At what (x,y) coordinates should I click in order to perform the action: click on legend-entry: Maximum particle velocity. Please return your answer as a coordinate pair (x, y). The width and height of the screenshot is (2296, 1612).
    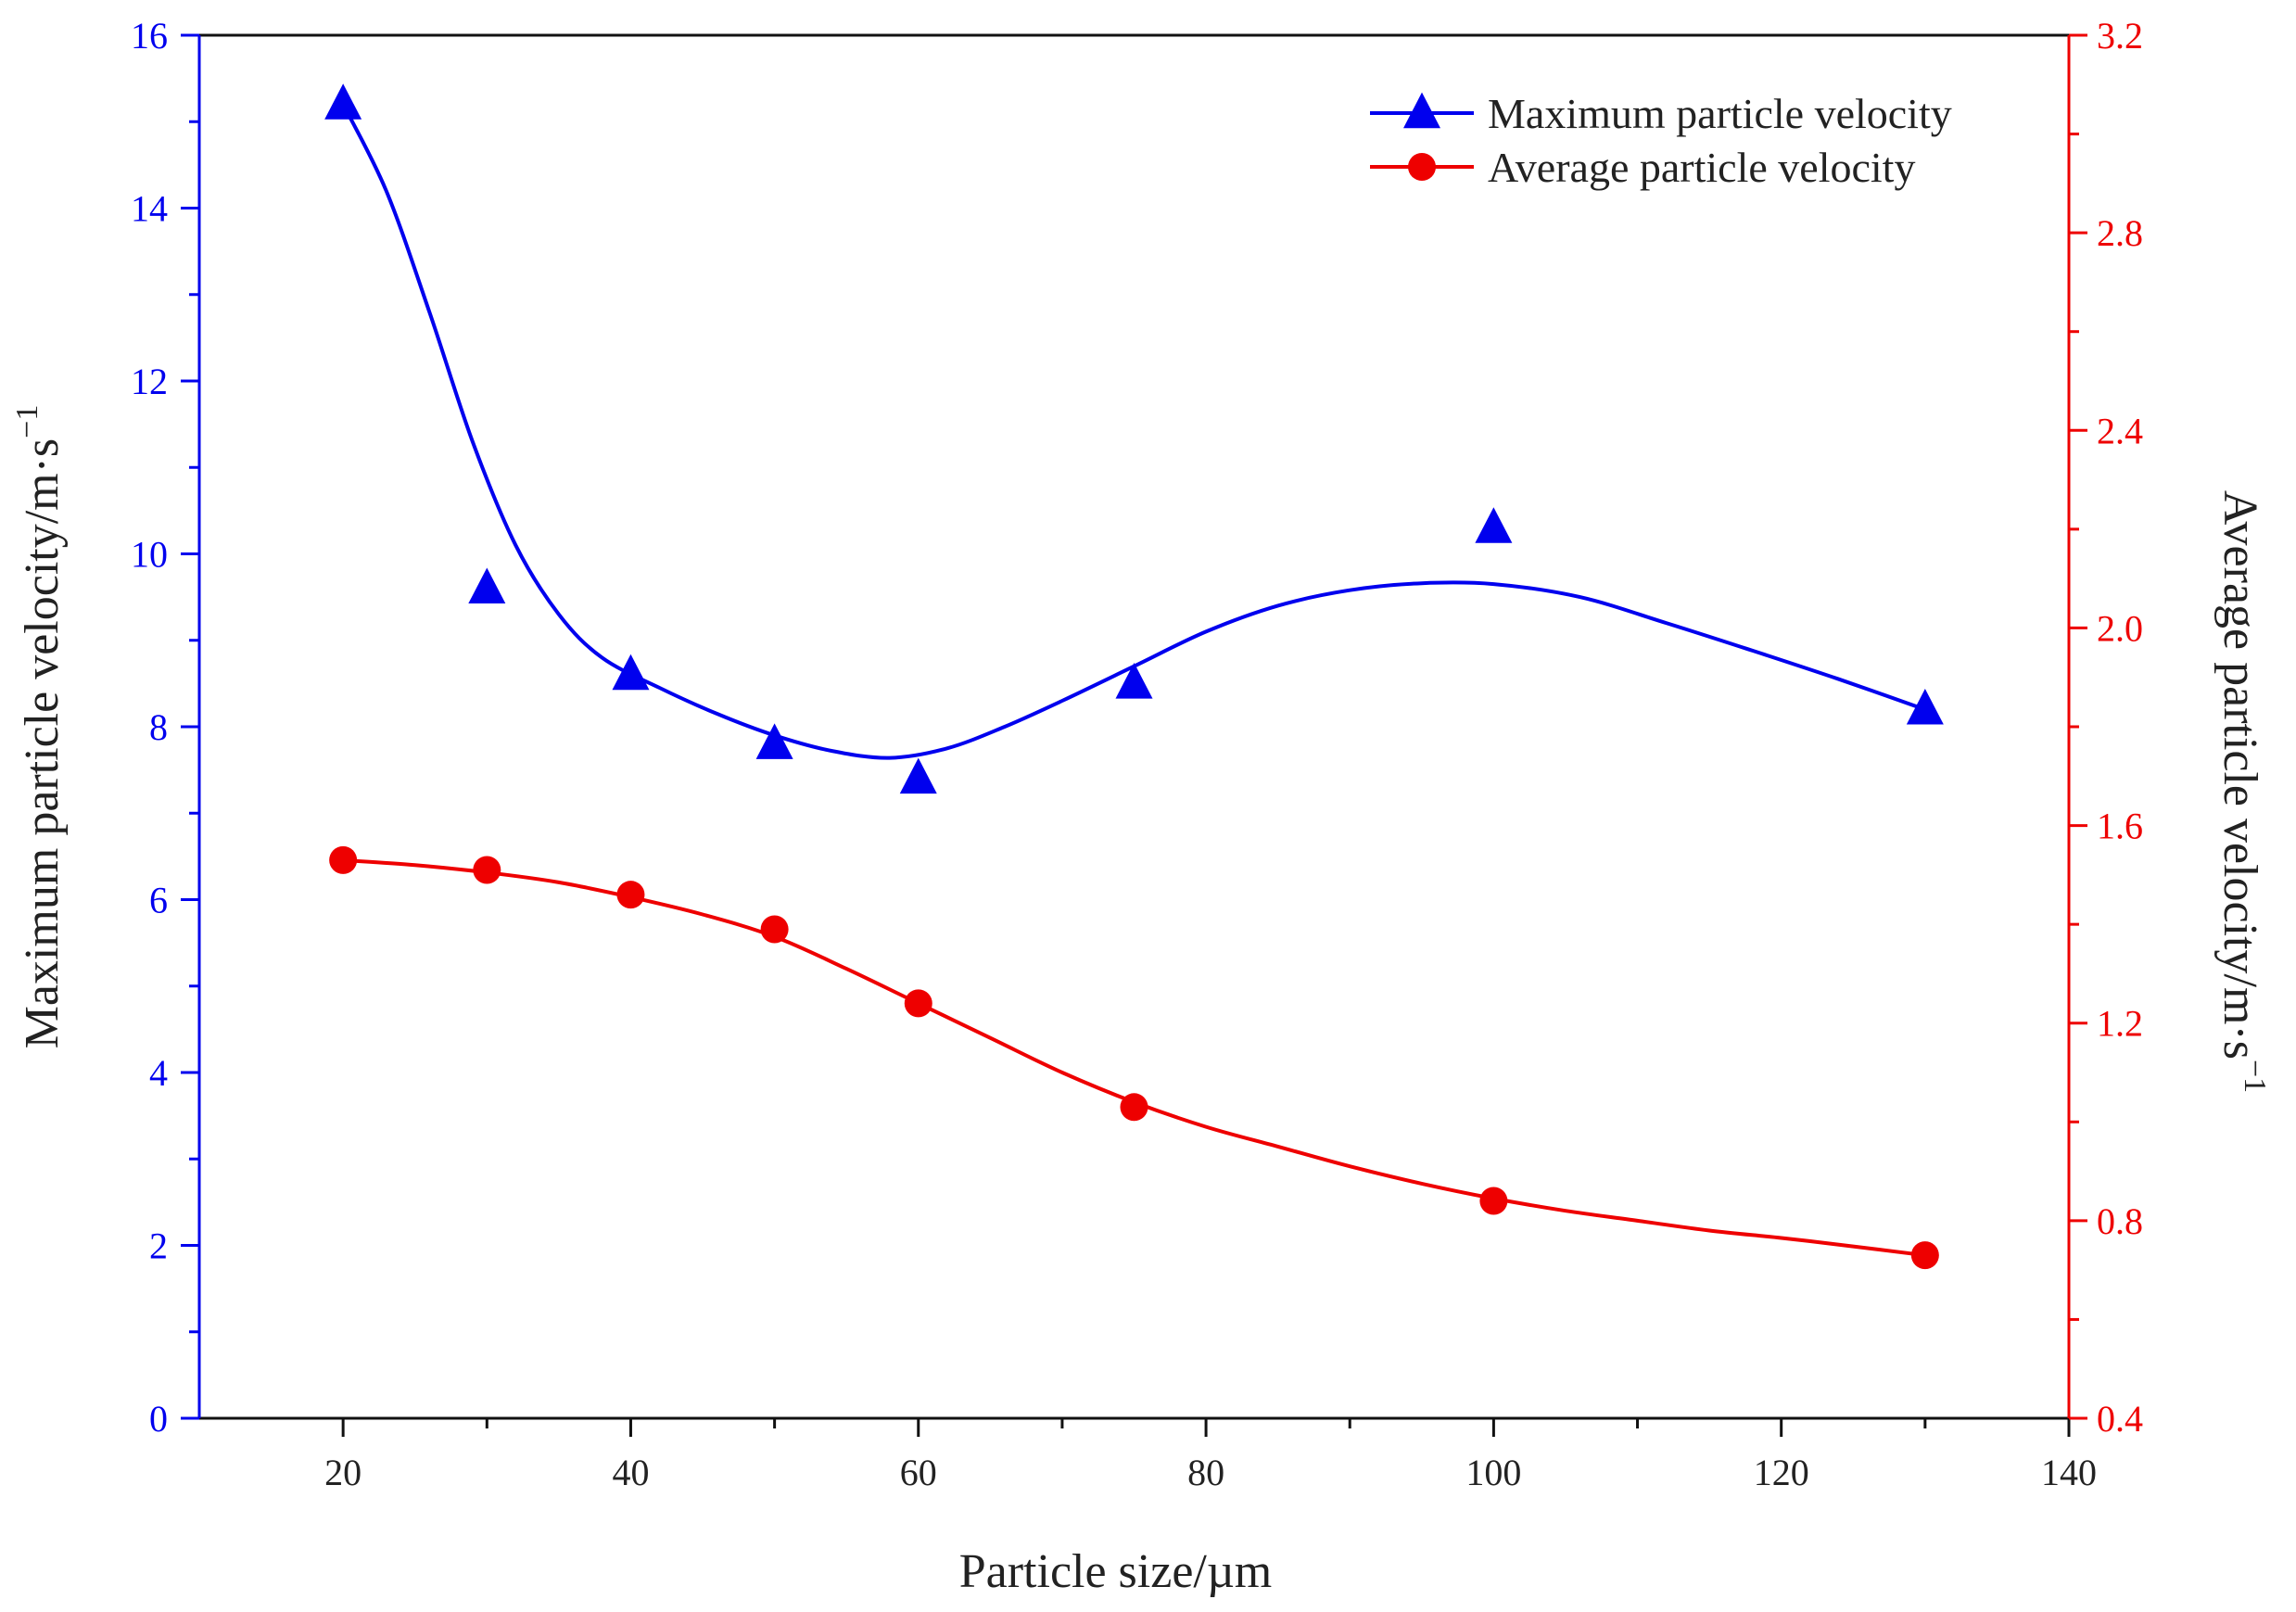
    Looking at the image, I should click on (1661, 113).